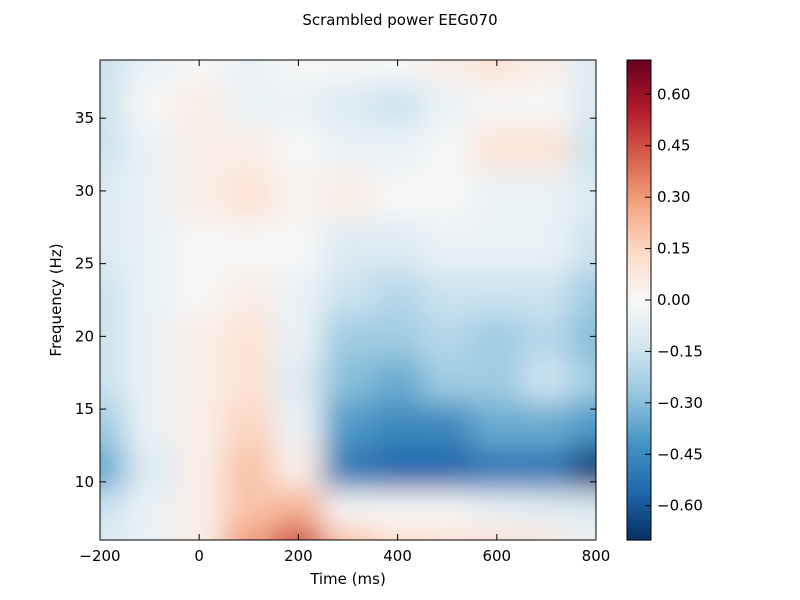 This screenshot has width=800, height=600. I want to click on x-tick-label: −200, so click(99, 556).